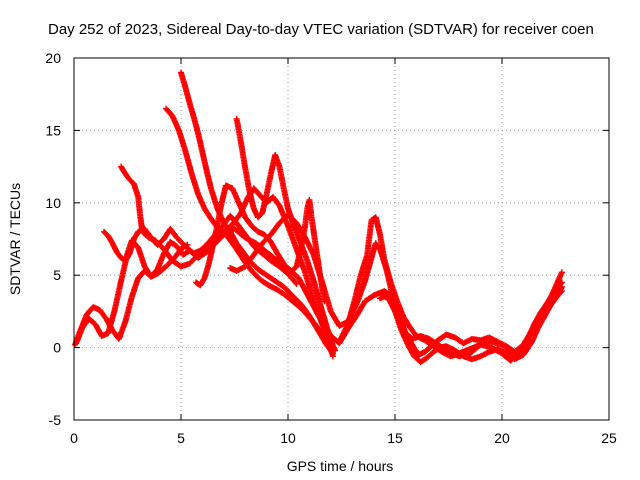 This screenshot has width=640, height=480. What do you see at coordinates (609, 438) in the screenshot?
I see `x-tick-label: 25` at bounding box center [609, 438].